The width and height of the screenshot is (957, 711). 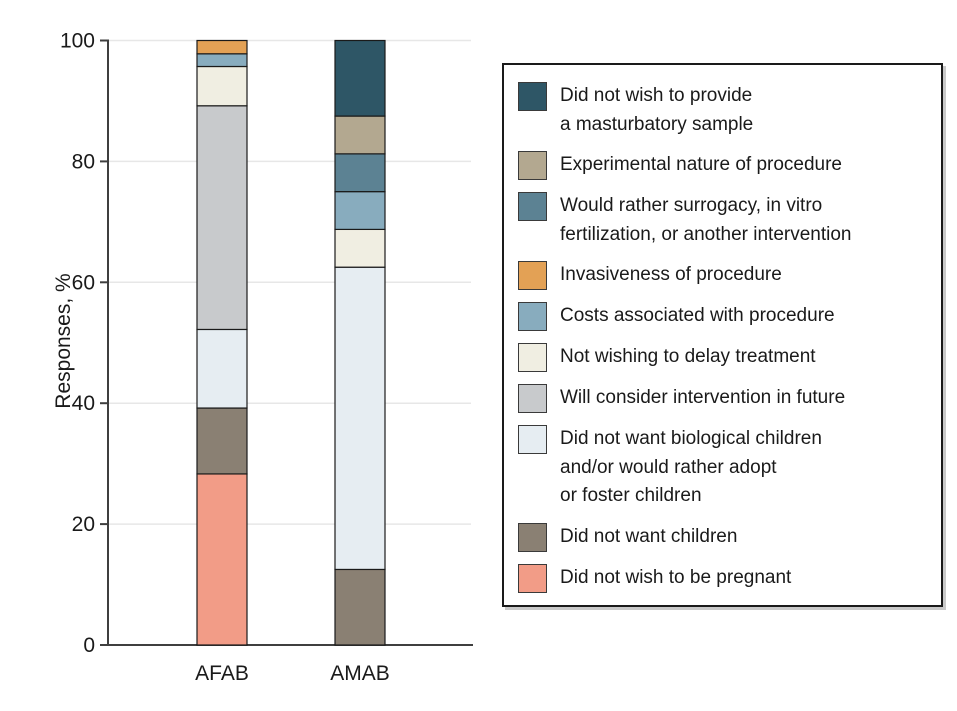 I want to click on y-tick-label: 80, so click(x=83, y=161).